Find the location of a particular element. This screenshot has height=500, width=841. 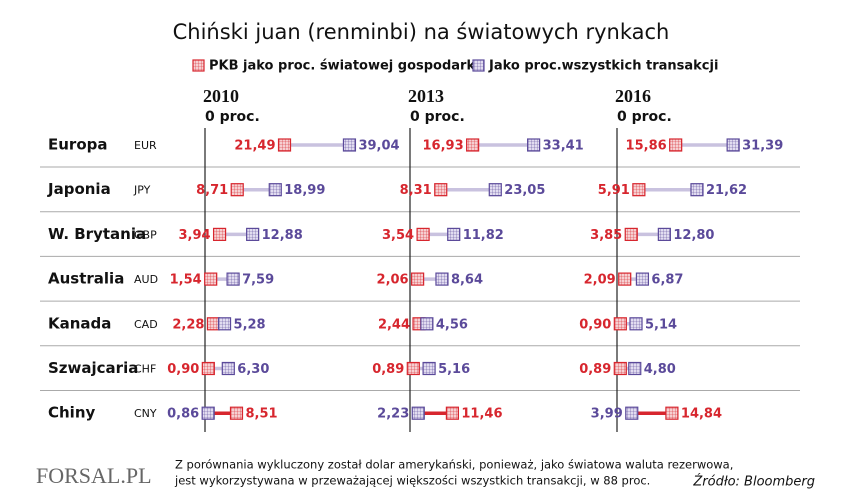

category-label: Kanada is located at coordinates (79, 323).